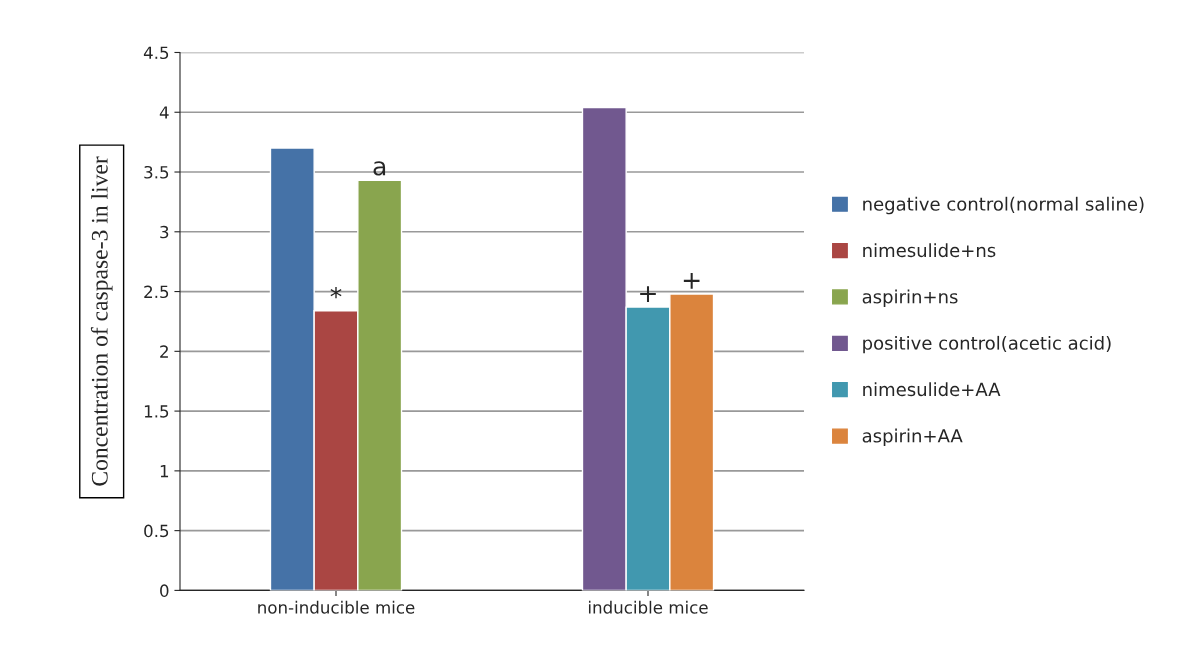 This screenshot has height=656, width=1200. I want to click on y-tick-label: 1, so click(164, 471).